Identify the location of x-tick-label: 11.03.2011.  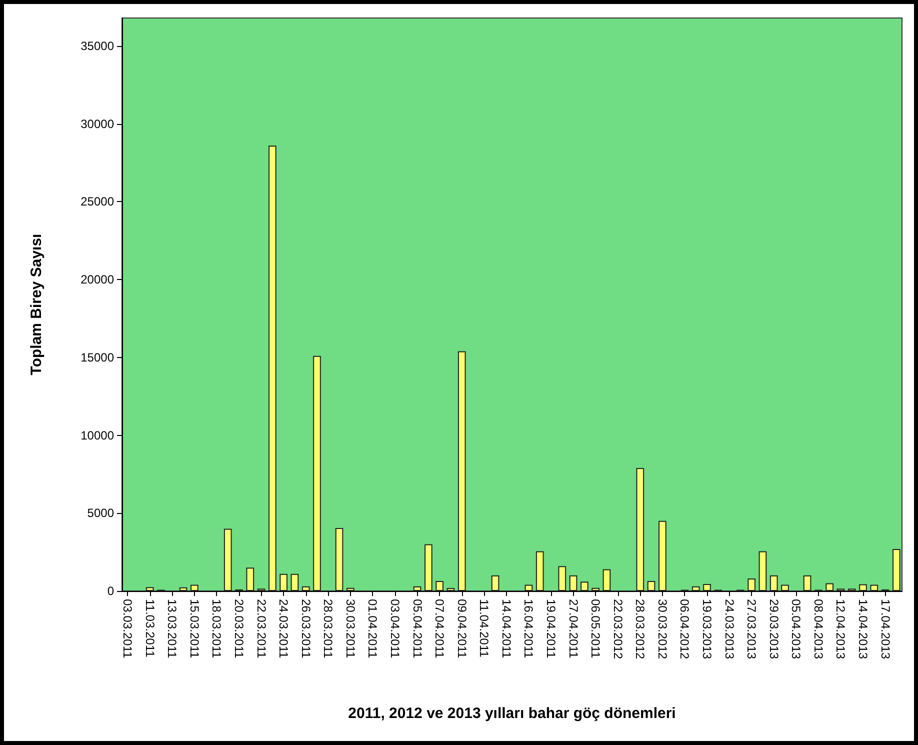
(149, 628).